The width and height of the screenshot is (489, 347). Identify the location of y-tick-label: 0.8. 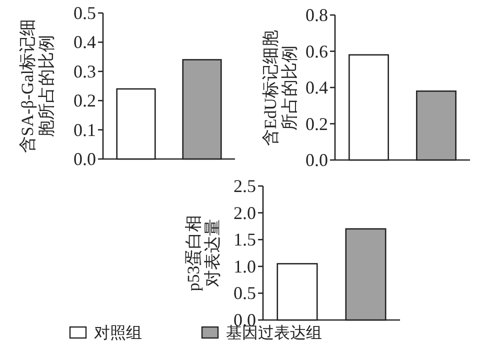
(317, 15).